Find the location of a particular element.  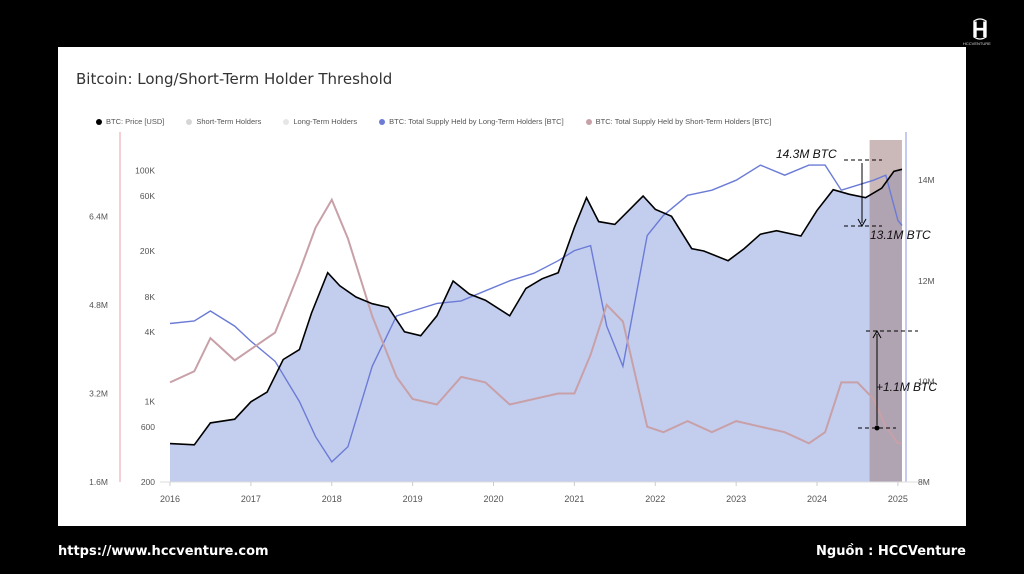

x-tick-label: 2018 is located at coordinates (332, 499).